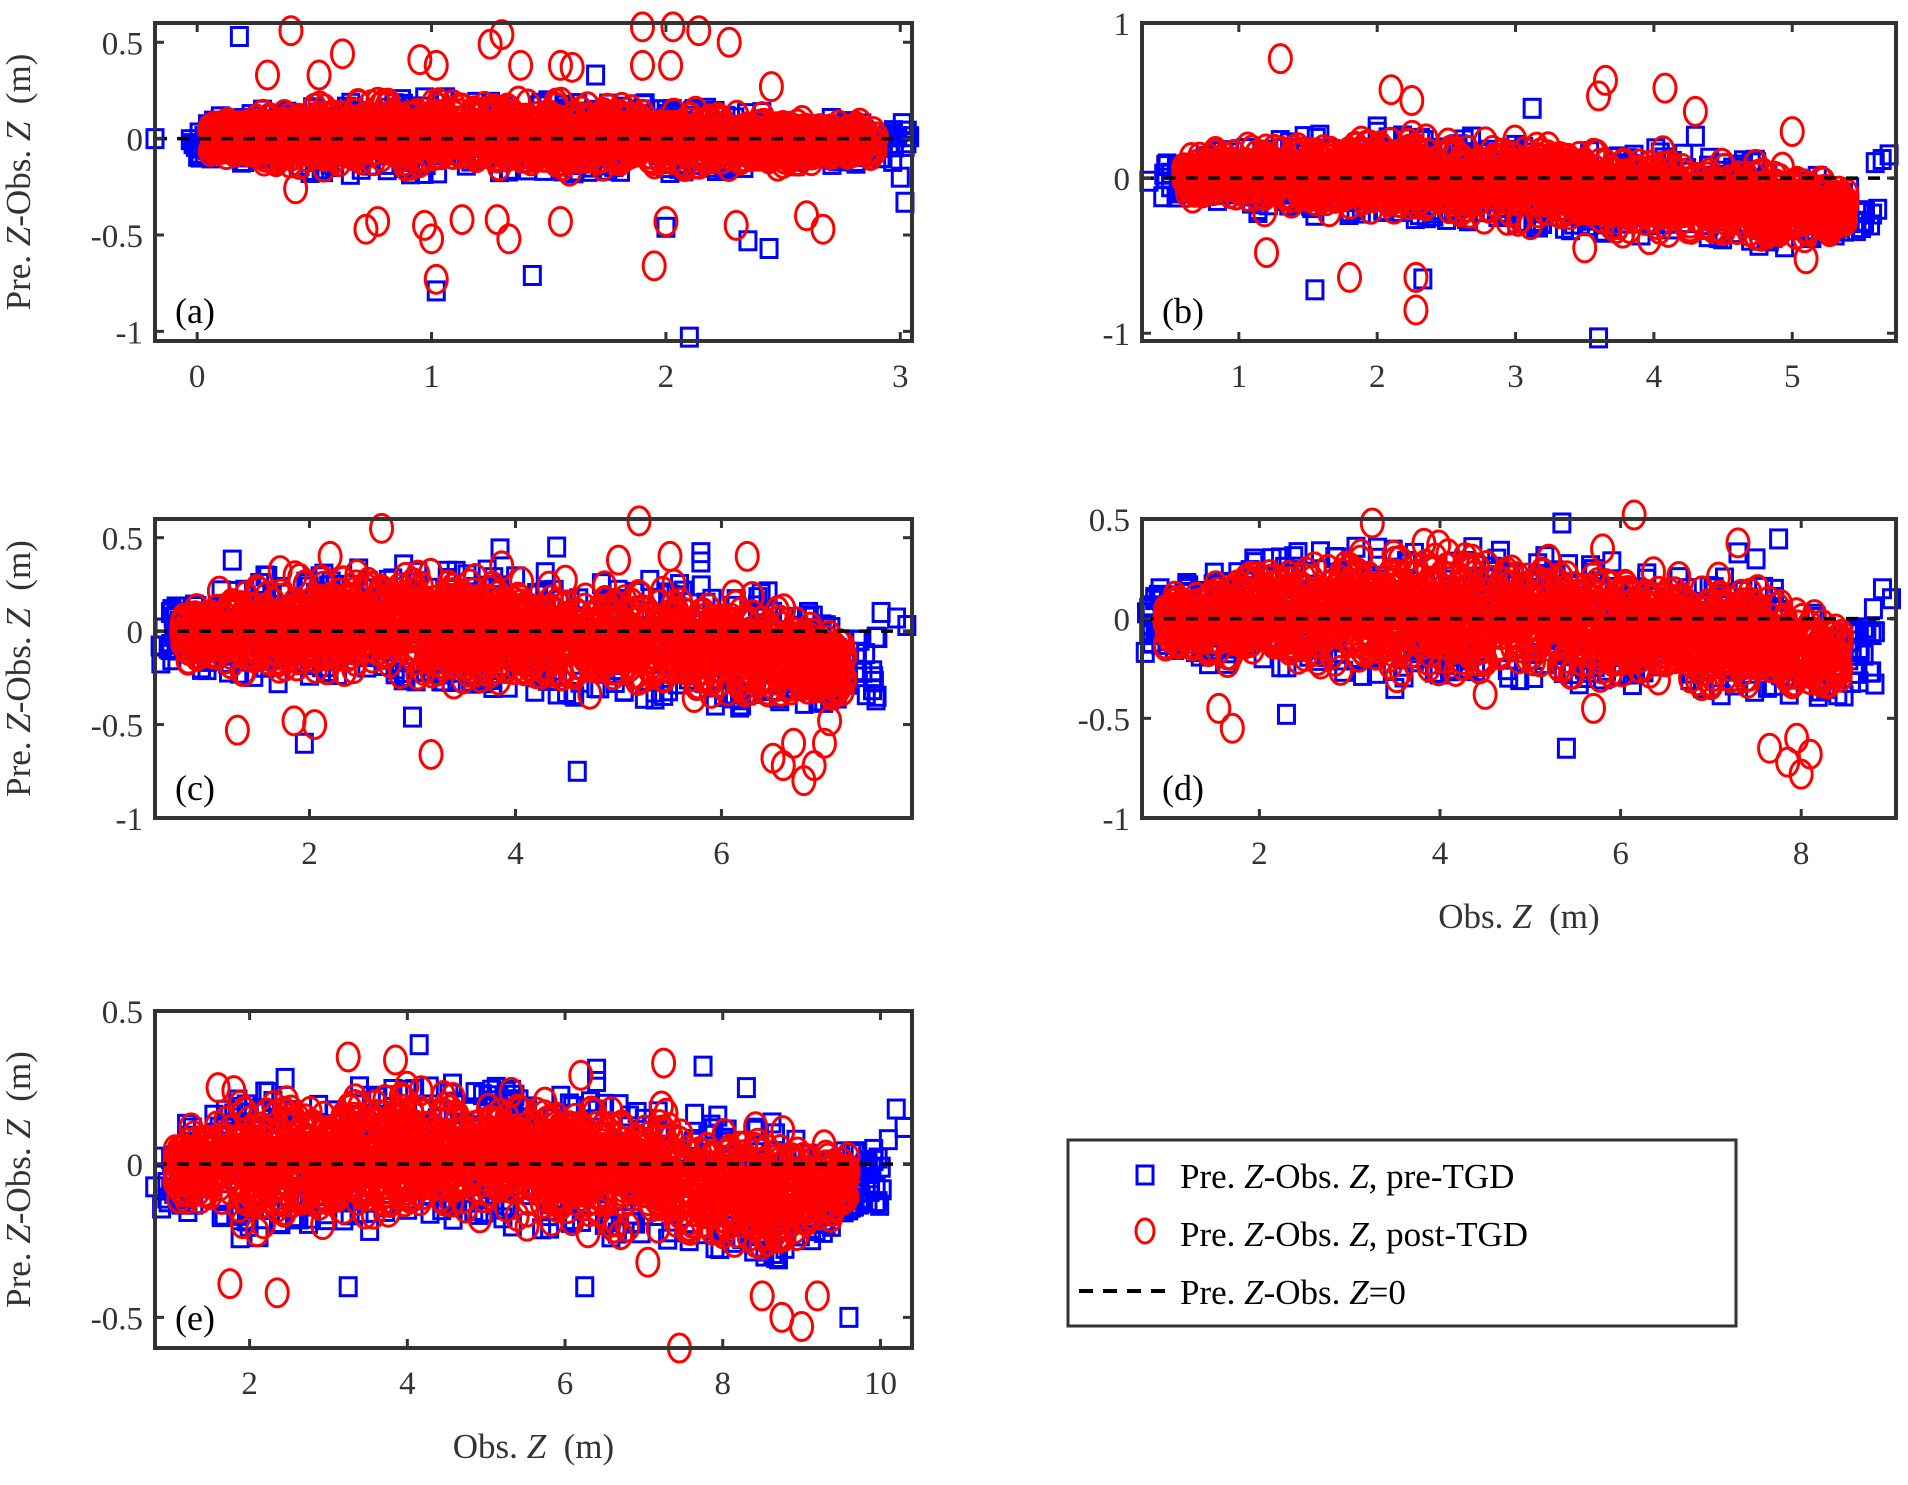 The height and width of the screenshot is (1485, 1908). I want to click on panel-a: 0 1 2 3-1-0.500.5(a)Pre. Z-Obs. Z (m), so click(460, 203).